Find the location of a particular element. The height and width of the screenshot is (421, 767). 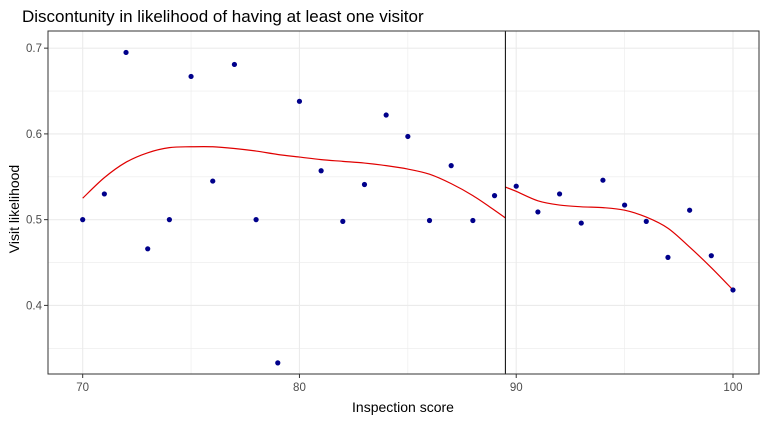

x-tick-label: 80 is located at coordinates (299, 388).